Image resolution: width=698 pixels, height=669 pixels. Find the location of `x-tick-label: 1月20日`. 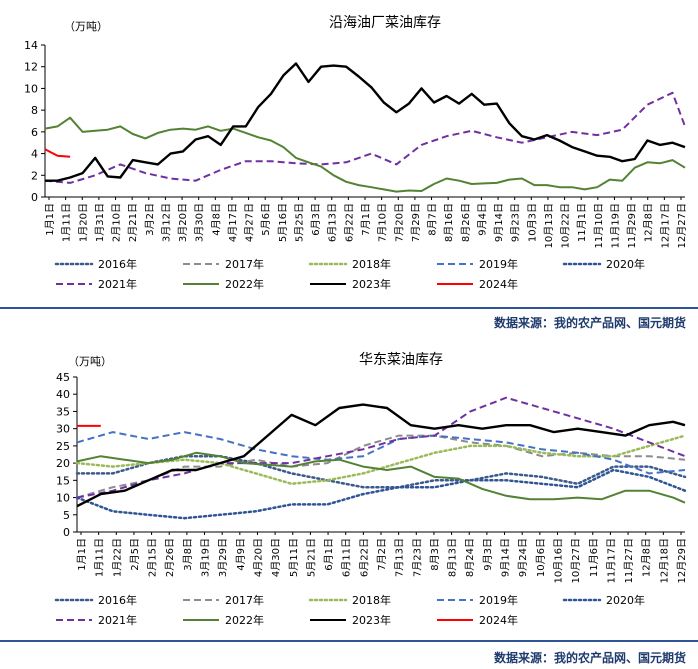

x-tick-label: 1月20日 is located at coordinates (83, 222).